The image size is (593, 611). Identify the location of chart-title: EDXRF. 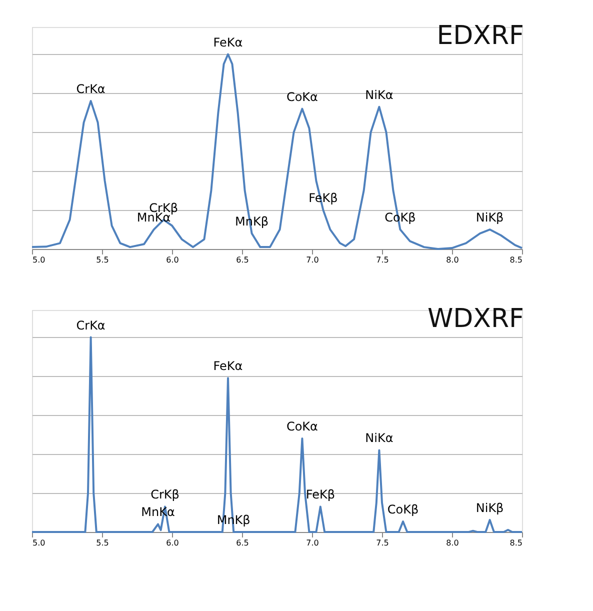
(480, 36).